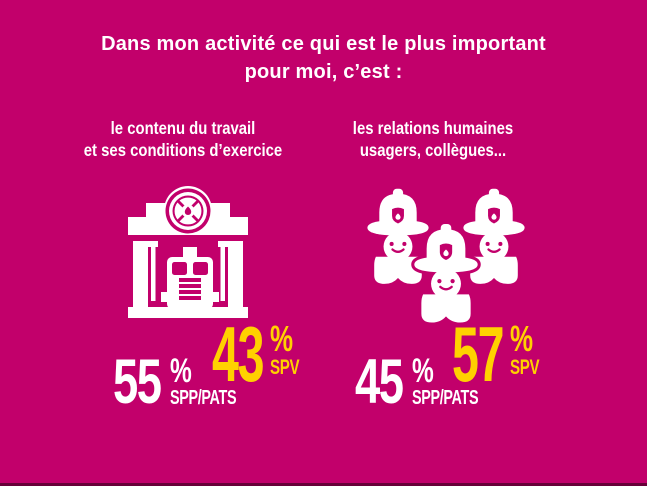 The image size is (647, 486). Describe the element at coordinates (323, 72) in the screenshot. I see `title-line2: pour moi, c’est :` at that location.